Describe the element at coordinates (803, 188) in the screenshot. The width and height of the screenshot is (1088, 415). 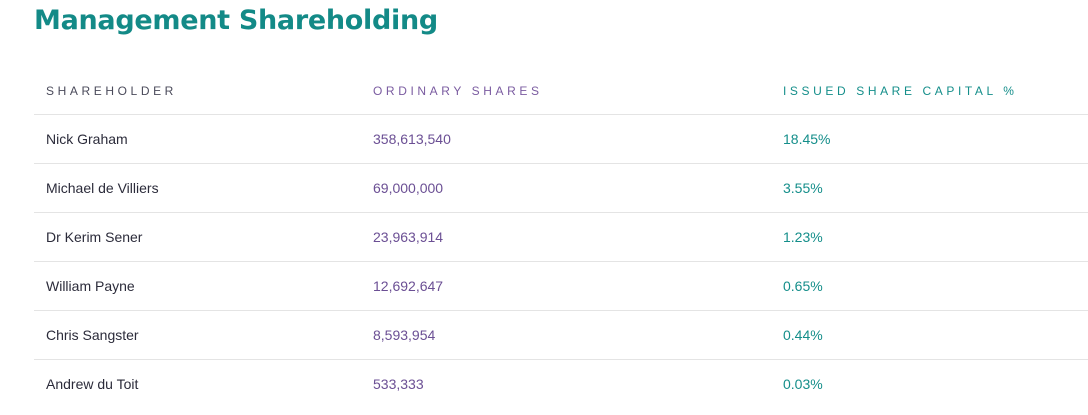
I see `cell-issued-share-capital: 3.55%` at that location.